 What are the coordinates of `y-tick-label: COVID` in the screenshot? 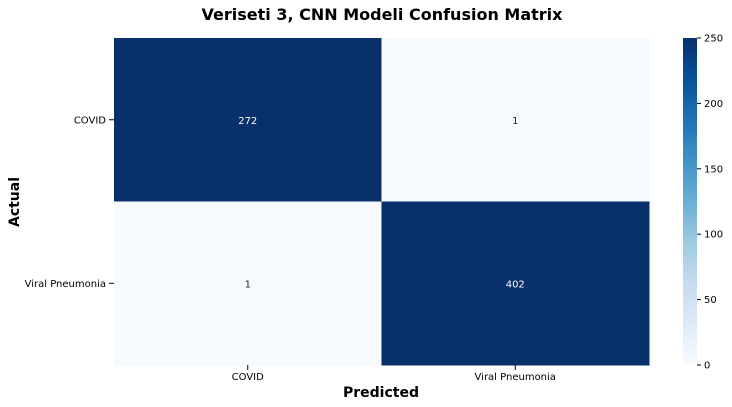 It's located at (90, 120).